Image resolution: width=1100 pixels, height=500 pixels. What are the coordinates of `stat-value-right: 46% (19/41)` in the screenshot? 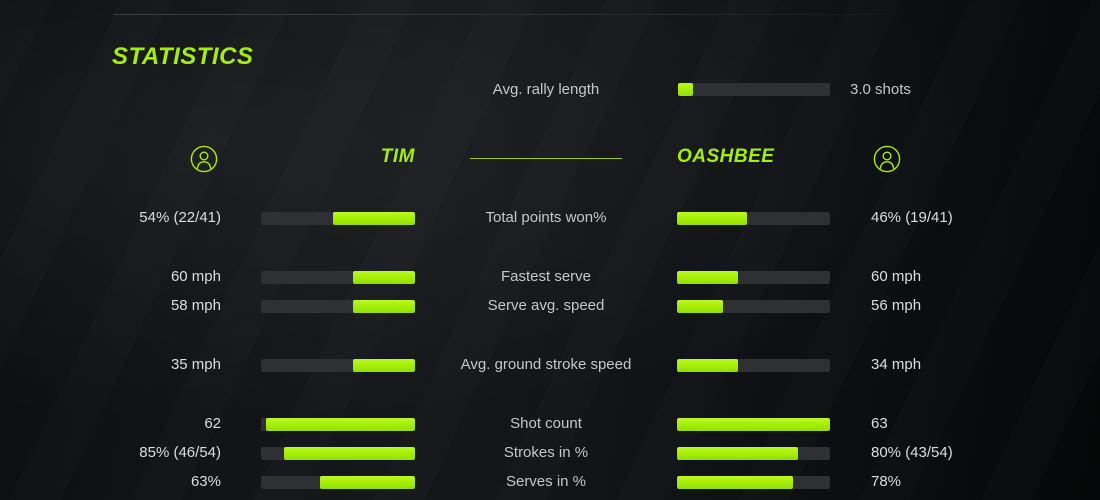 It's located at (912, 217).